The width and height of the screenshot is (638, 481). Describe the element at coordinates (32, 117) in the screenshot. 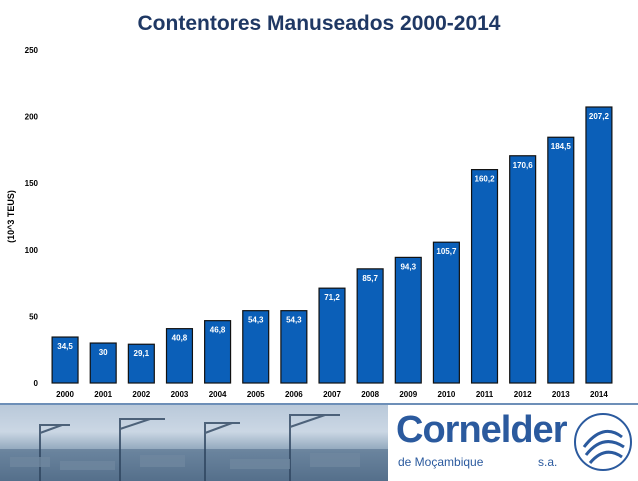

I see `y-tick-label: 200` at that location.